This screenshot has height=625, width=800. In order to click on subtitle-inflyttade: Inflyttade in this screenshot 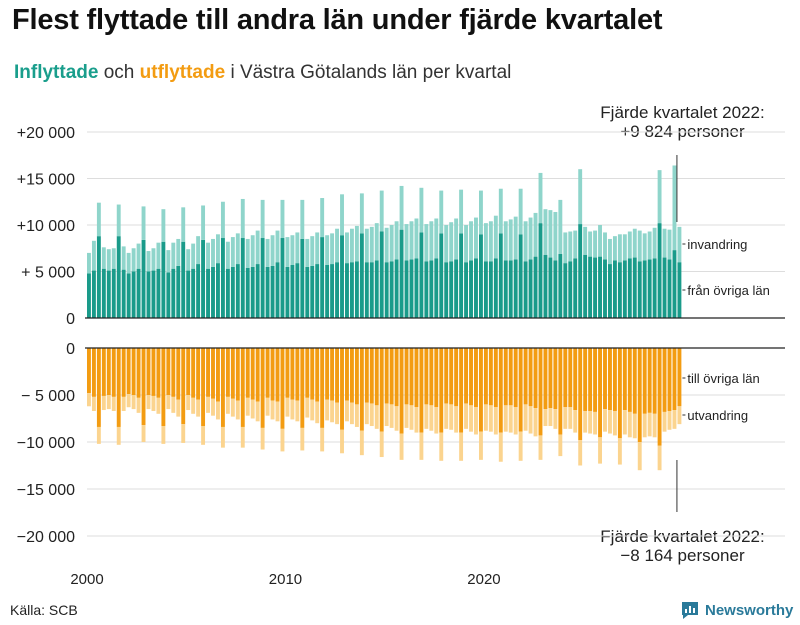, I will do `click(56, 72)`.